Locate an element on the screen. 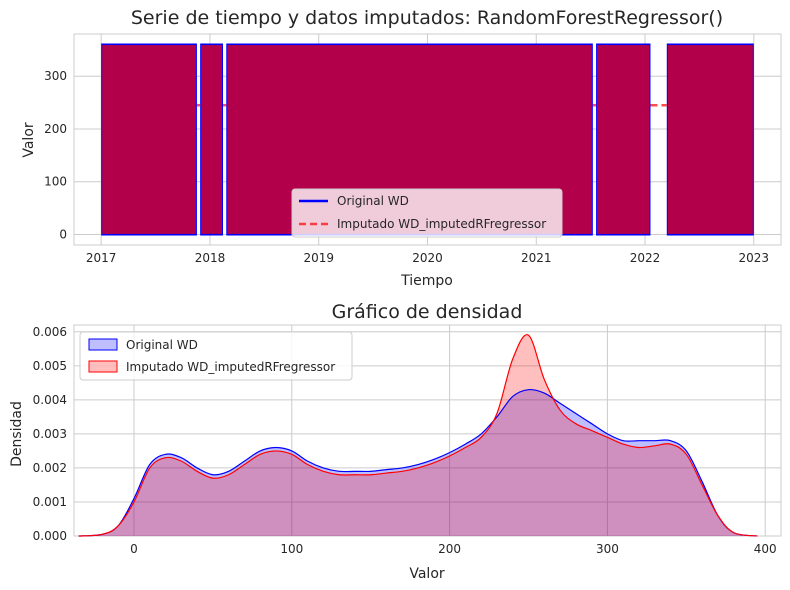  density-x-tick-label: 100 is located at coordinates (291, 549).